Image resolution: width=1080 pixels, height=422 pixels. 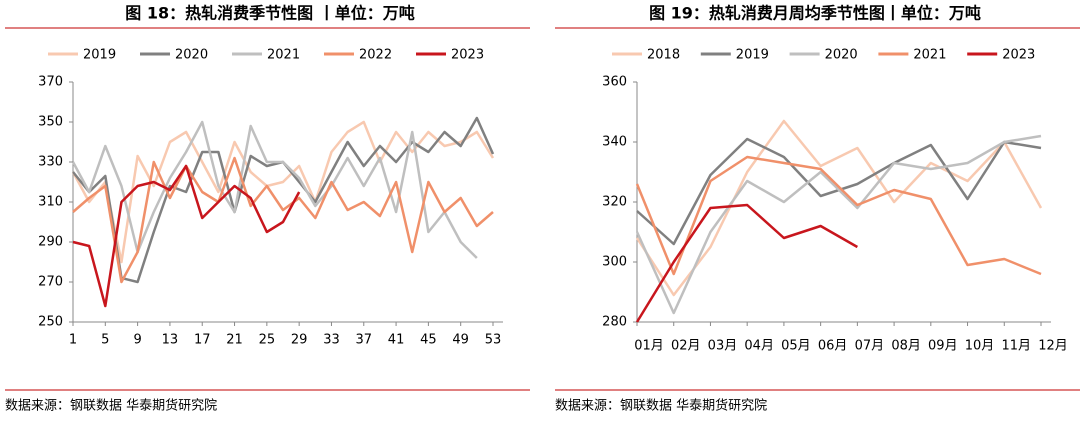 I want to click on y-tick-label: 270, so click(x=50, y=282).